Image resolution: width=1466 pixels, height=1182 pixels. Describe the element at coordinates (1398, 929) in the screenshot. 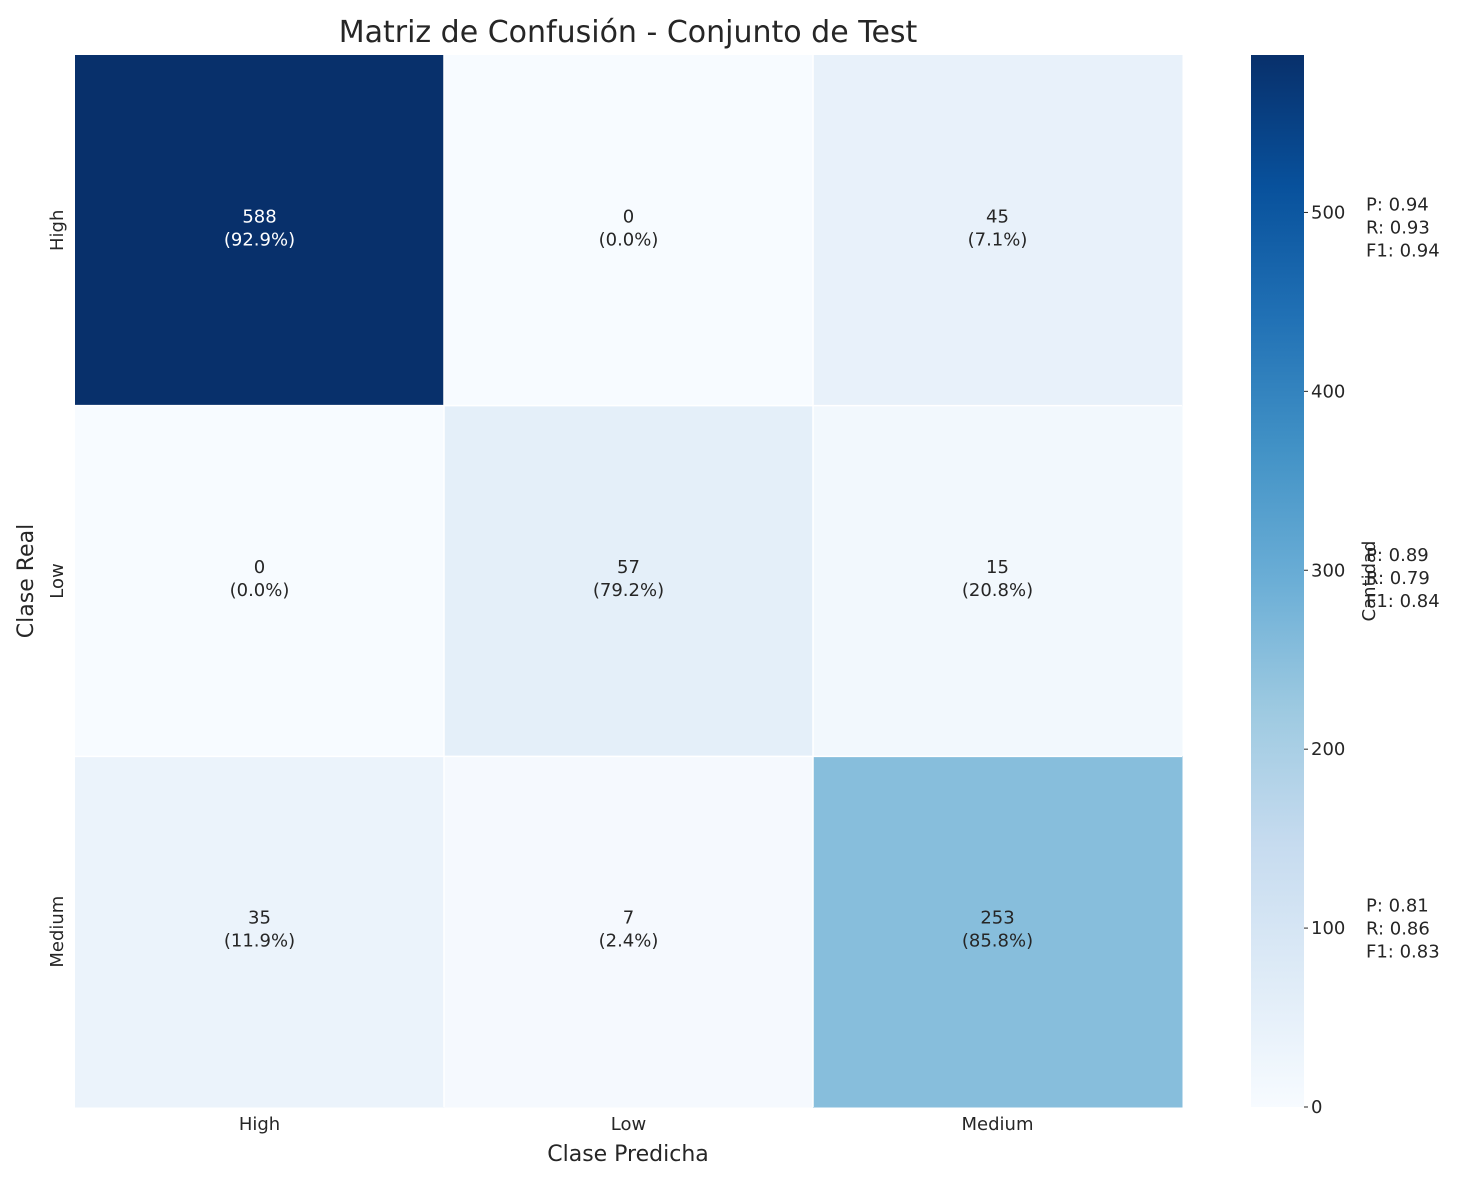

I see `class-metric-line: R: 0.86` at that location.